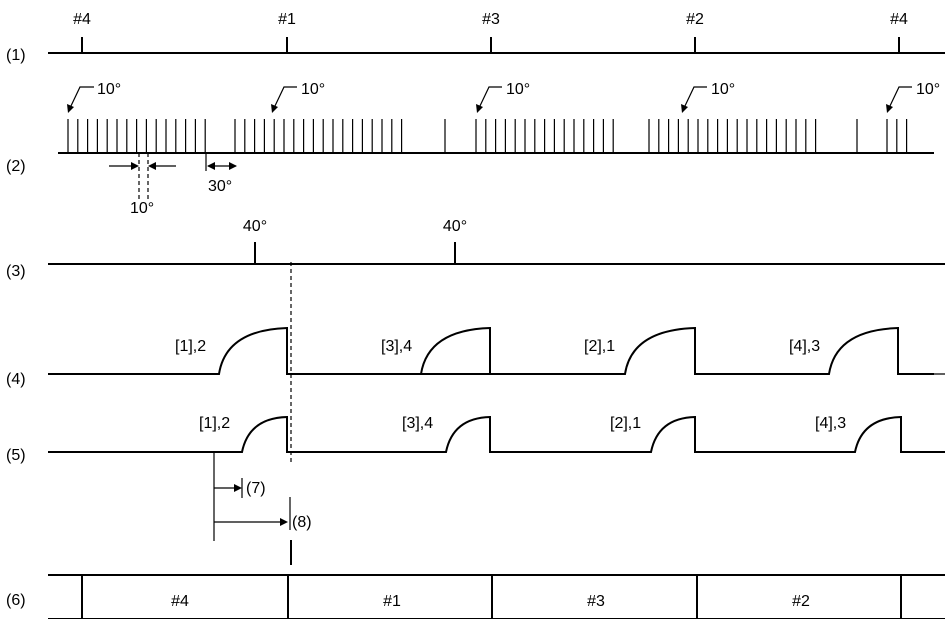 This screenshot has height=619, width=945. What do you see at coordinates (518, 89) in the screenshot?
I see `row2-angle-label-3: 10°` at bounding box center [518, 89].